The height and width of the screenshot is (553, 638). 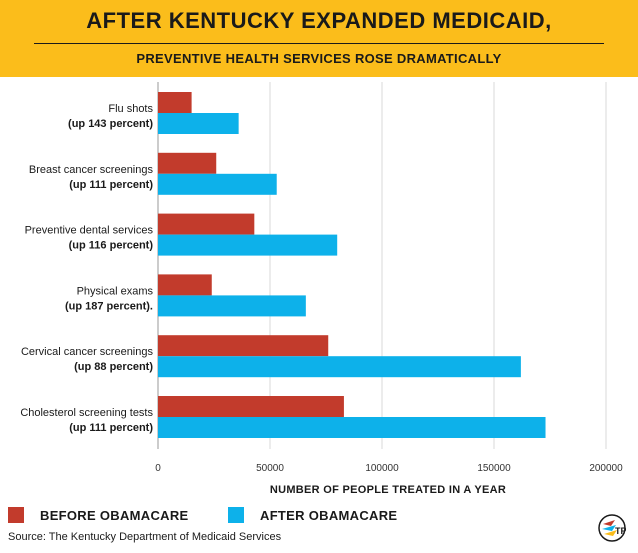 What do you see at coordinates (236, 515) in the screenshot?
I see `legend-swatch-after` at bounding box center [236, 515].